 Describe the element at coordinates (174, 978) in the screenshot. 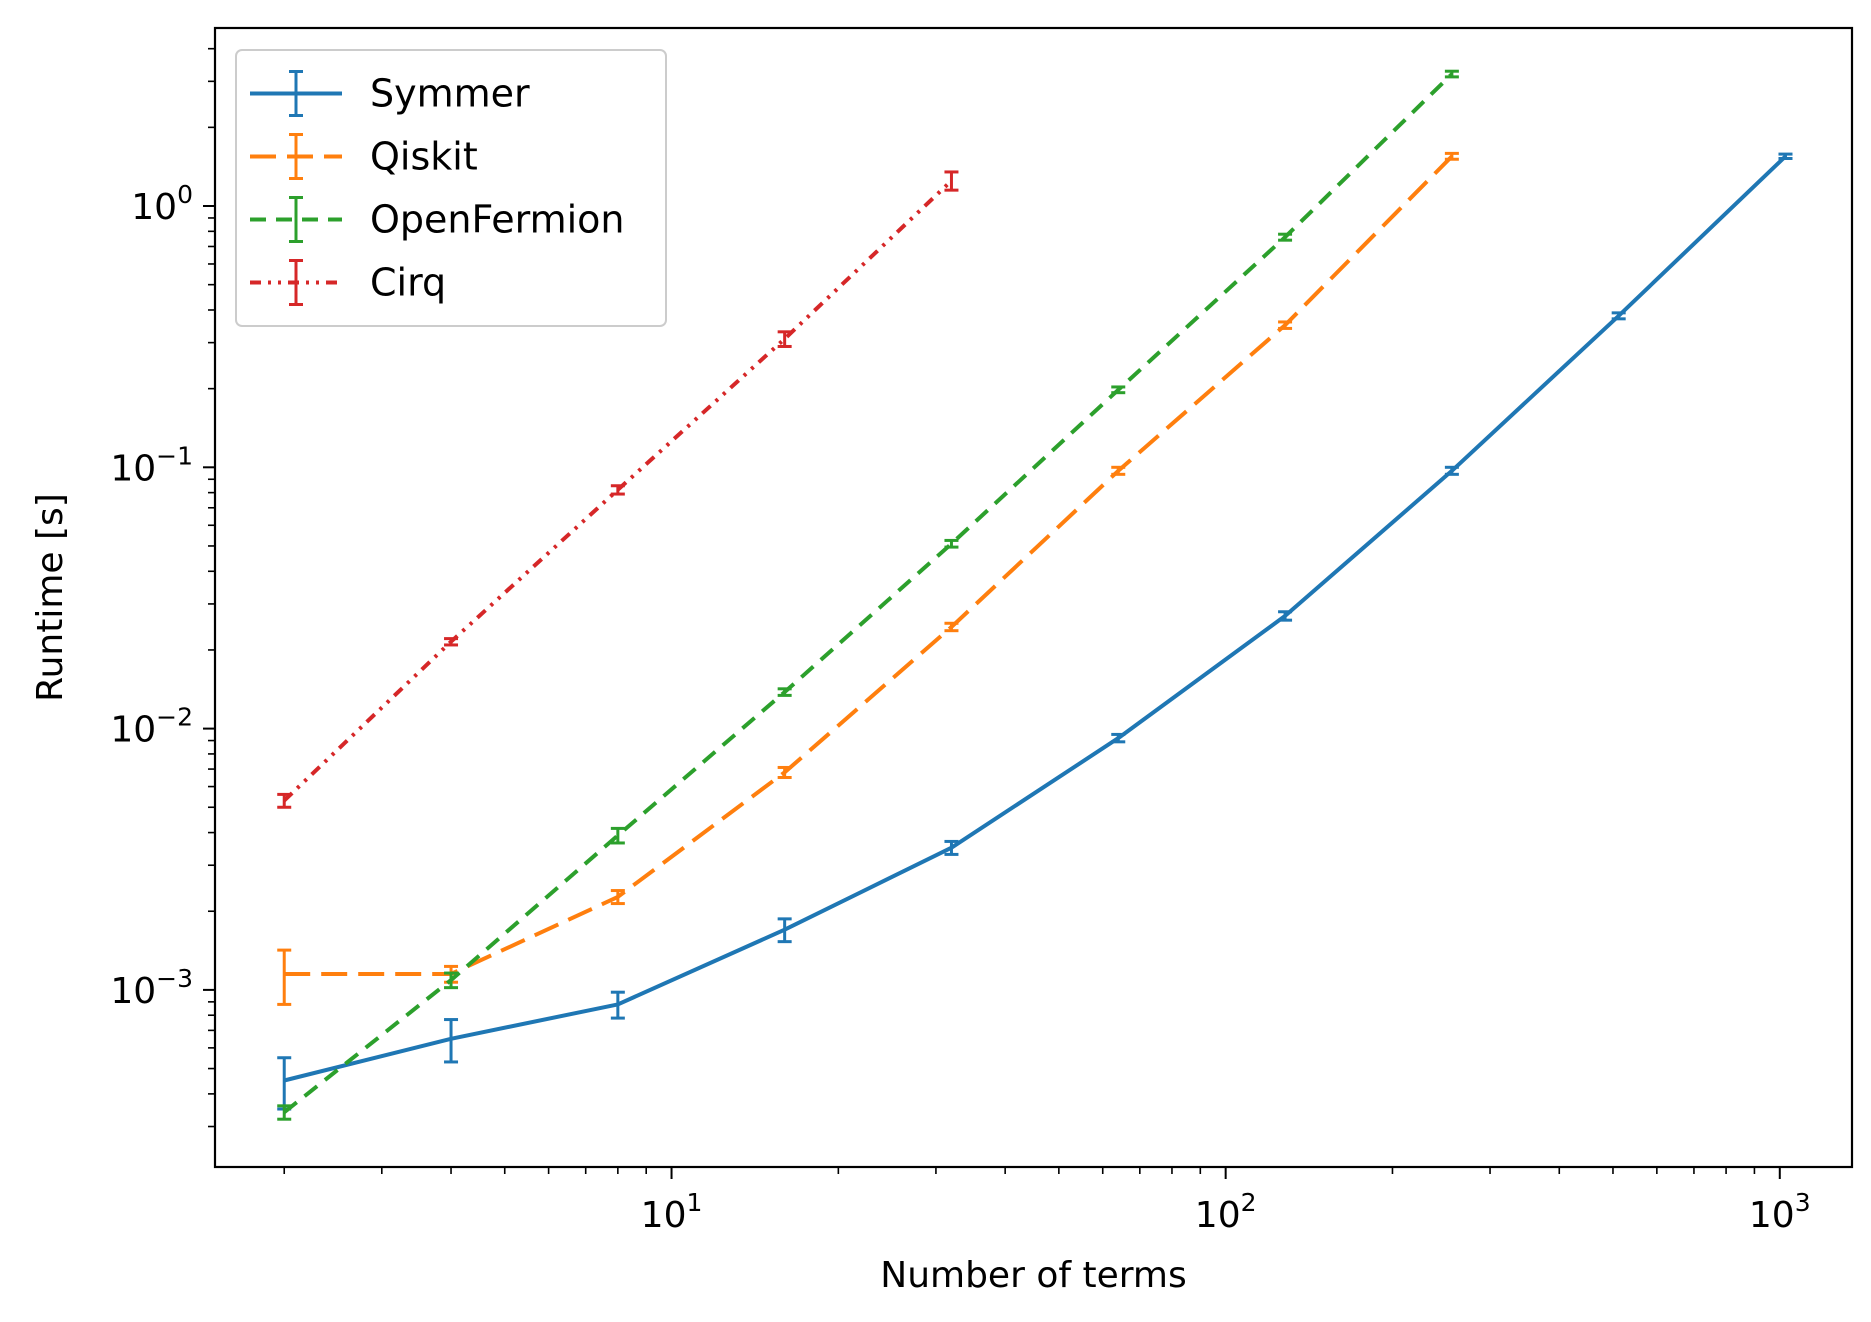

I see `y-tick-exponent: −3` at that location.